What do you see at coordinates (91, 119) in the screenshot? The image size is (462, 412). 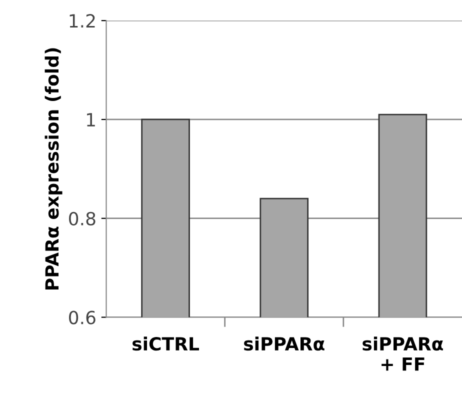 I see `y-tick-label: 1` at bounding box center [91, 119].